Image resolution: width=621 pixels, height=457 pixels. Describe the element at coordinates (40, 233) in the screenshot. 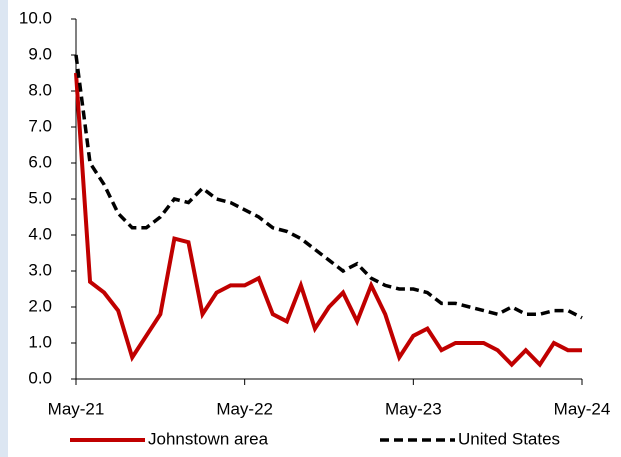

I see `y-tick-label: 4.0` at that location.